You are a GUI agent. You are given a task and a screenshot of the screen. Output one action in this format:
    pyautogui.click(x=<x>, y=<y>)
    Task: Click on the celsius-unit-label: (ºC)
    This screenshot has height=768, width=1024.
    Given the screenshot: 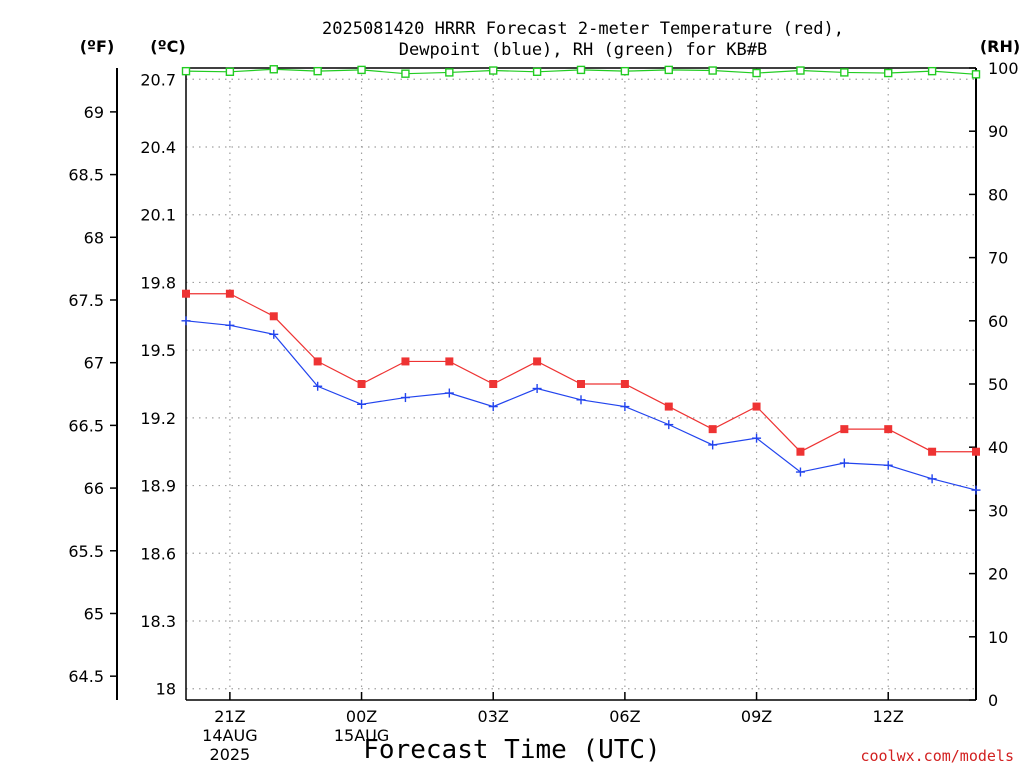 What is the action you would take?
    pyautogui.click(x=167, y=46)
    